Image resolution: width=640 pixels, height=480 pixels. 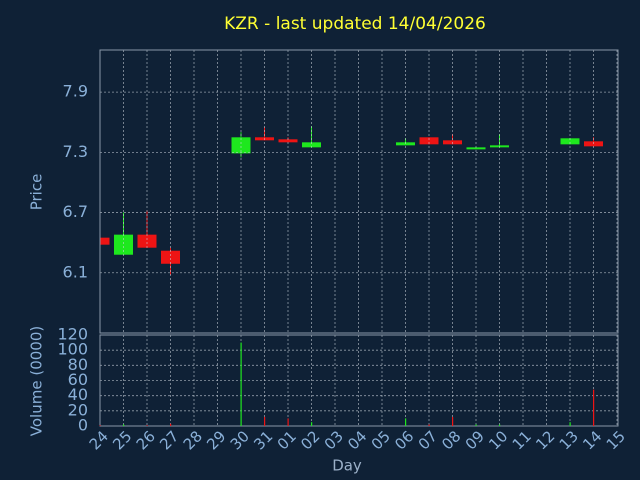 I want to click on x-tick-label: 10, so click(x=498, y=440).